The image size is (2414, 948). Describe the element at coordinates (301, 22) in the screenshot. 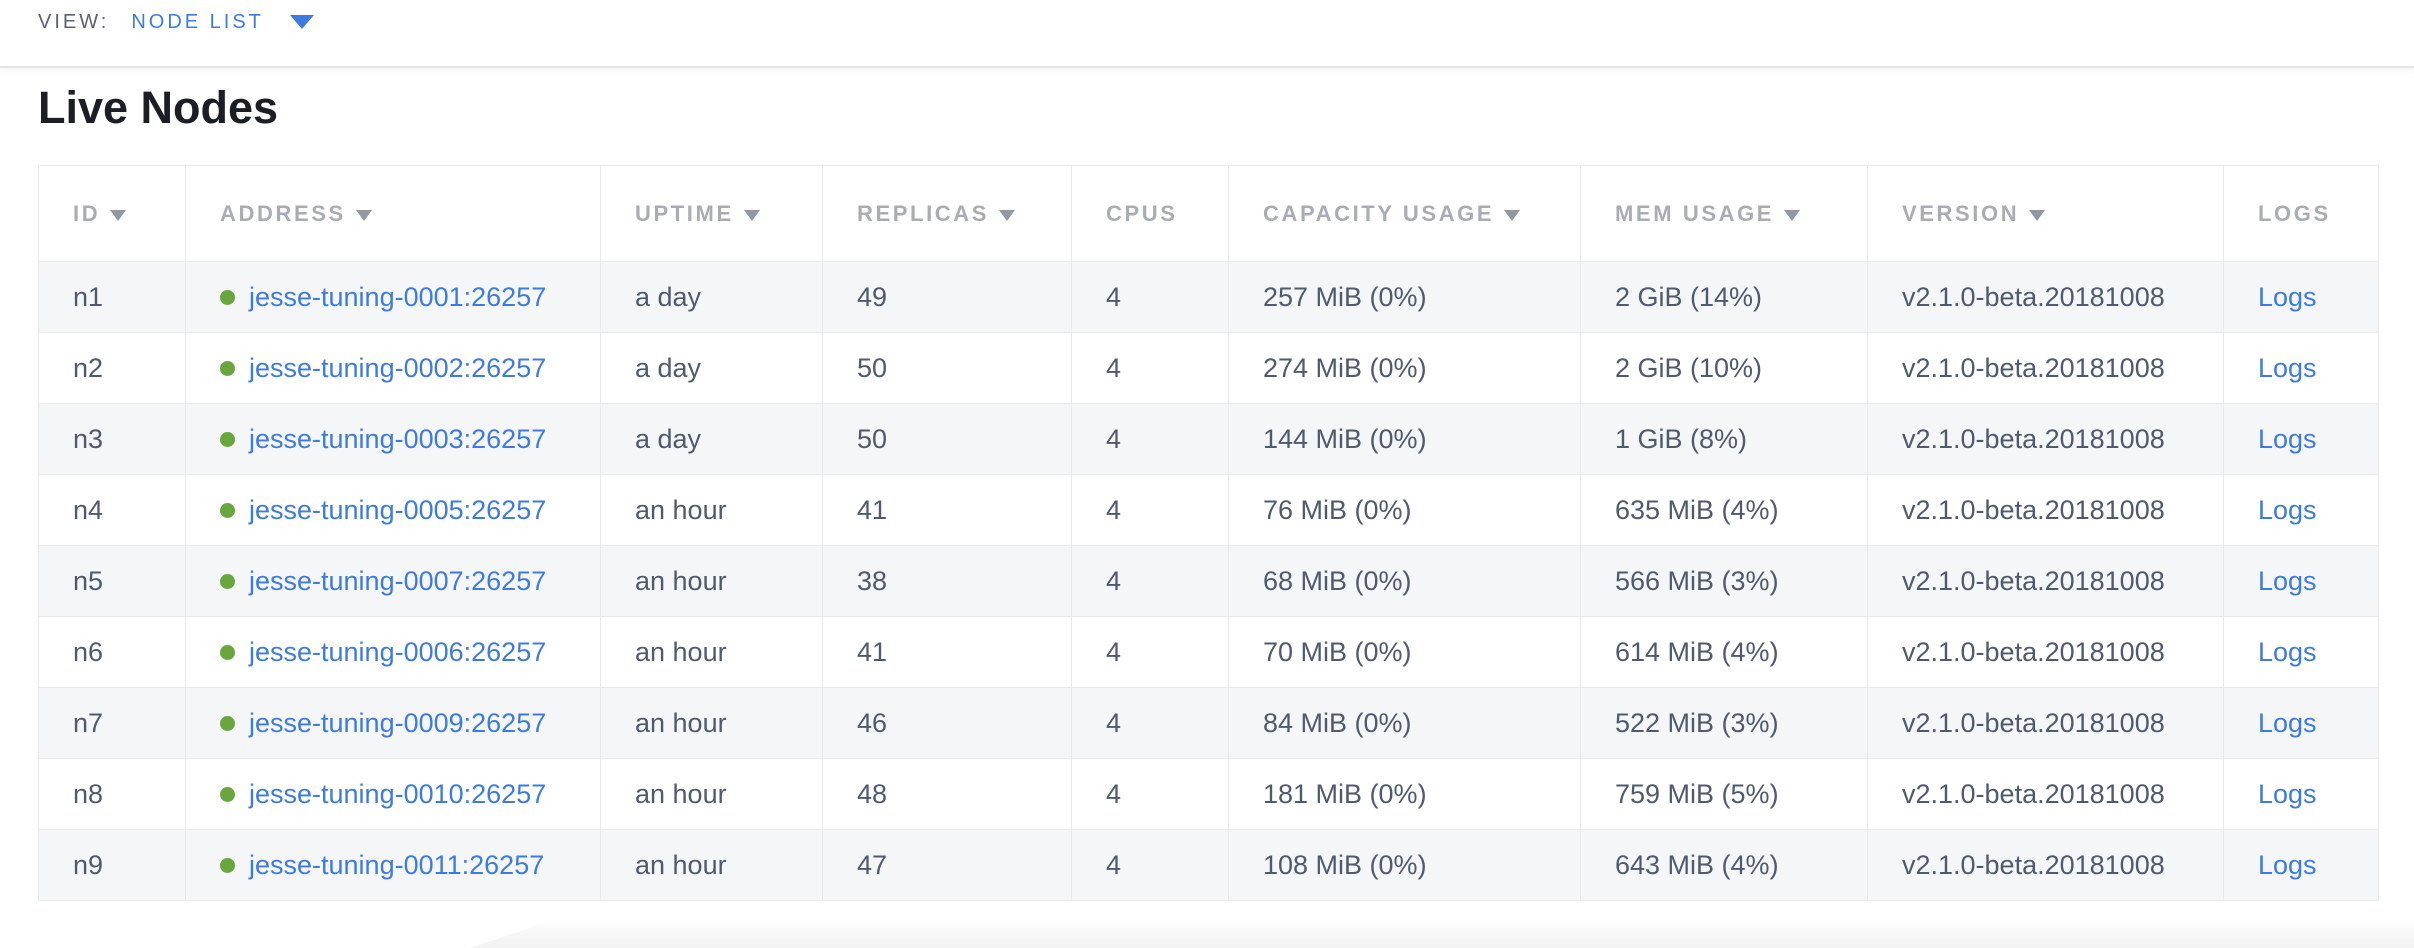

I see `chevron-down-icon` at that location.